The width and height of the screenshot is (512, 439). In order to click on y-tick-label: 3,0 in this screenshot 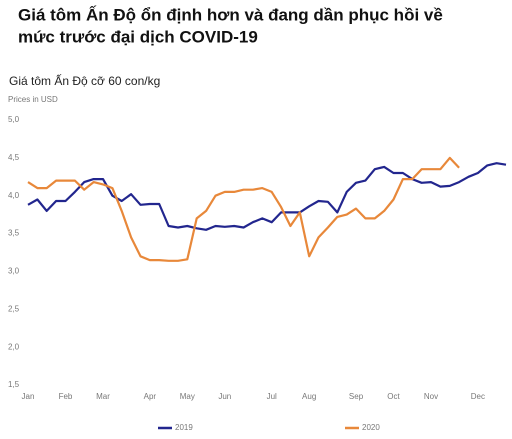, I will do `click(14, 271)`.